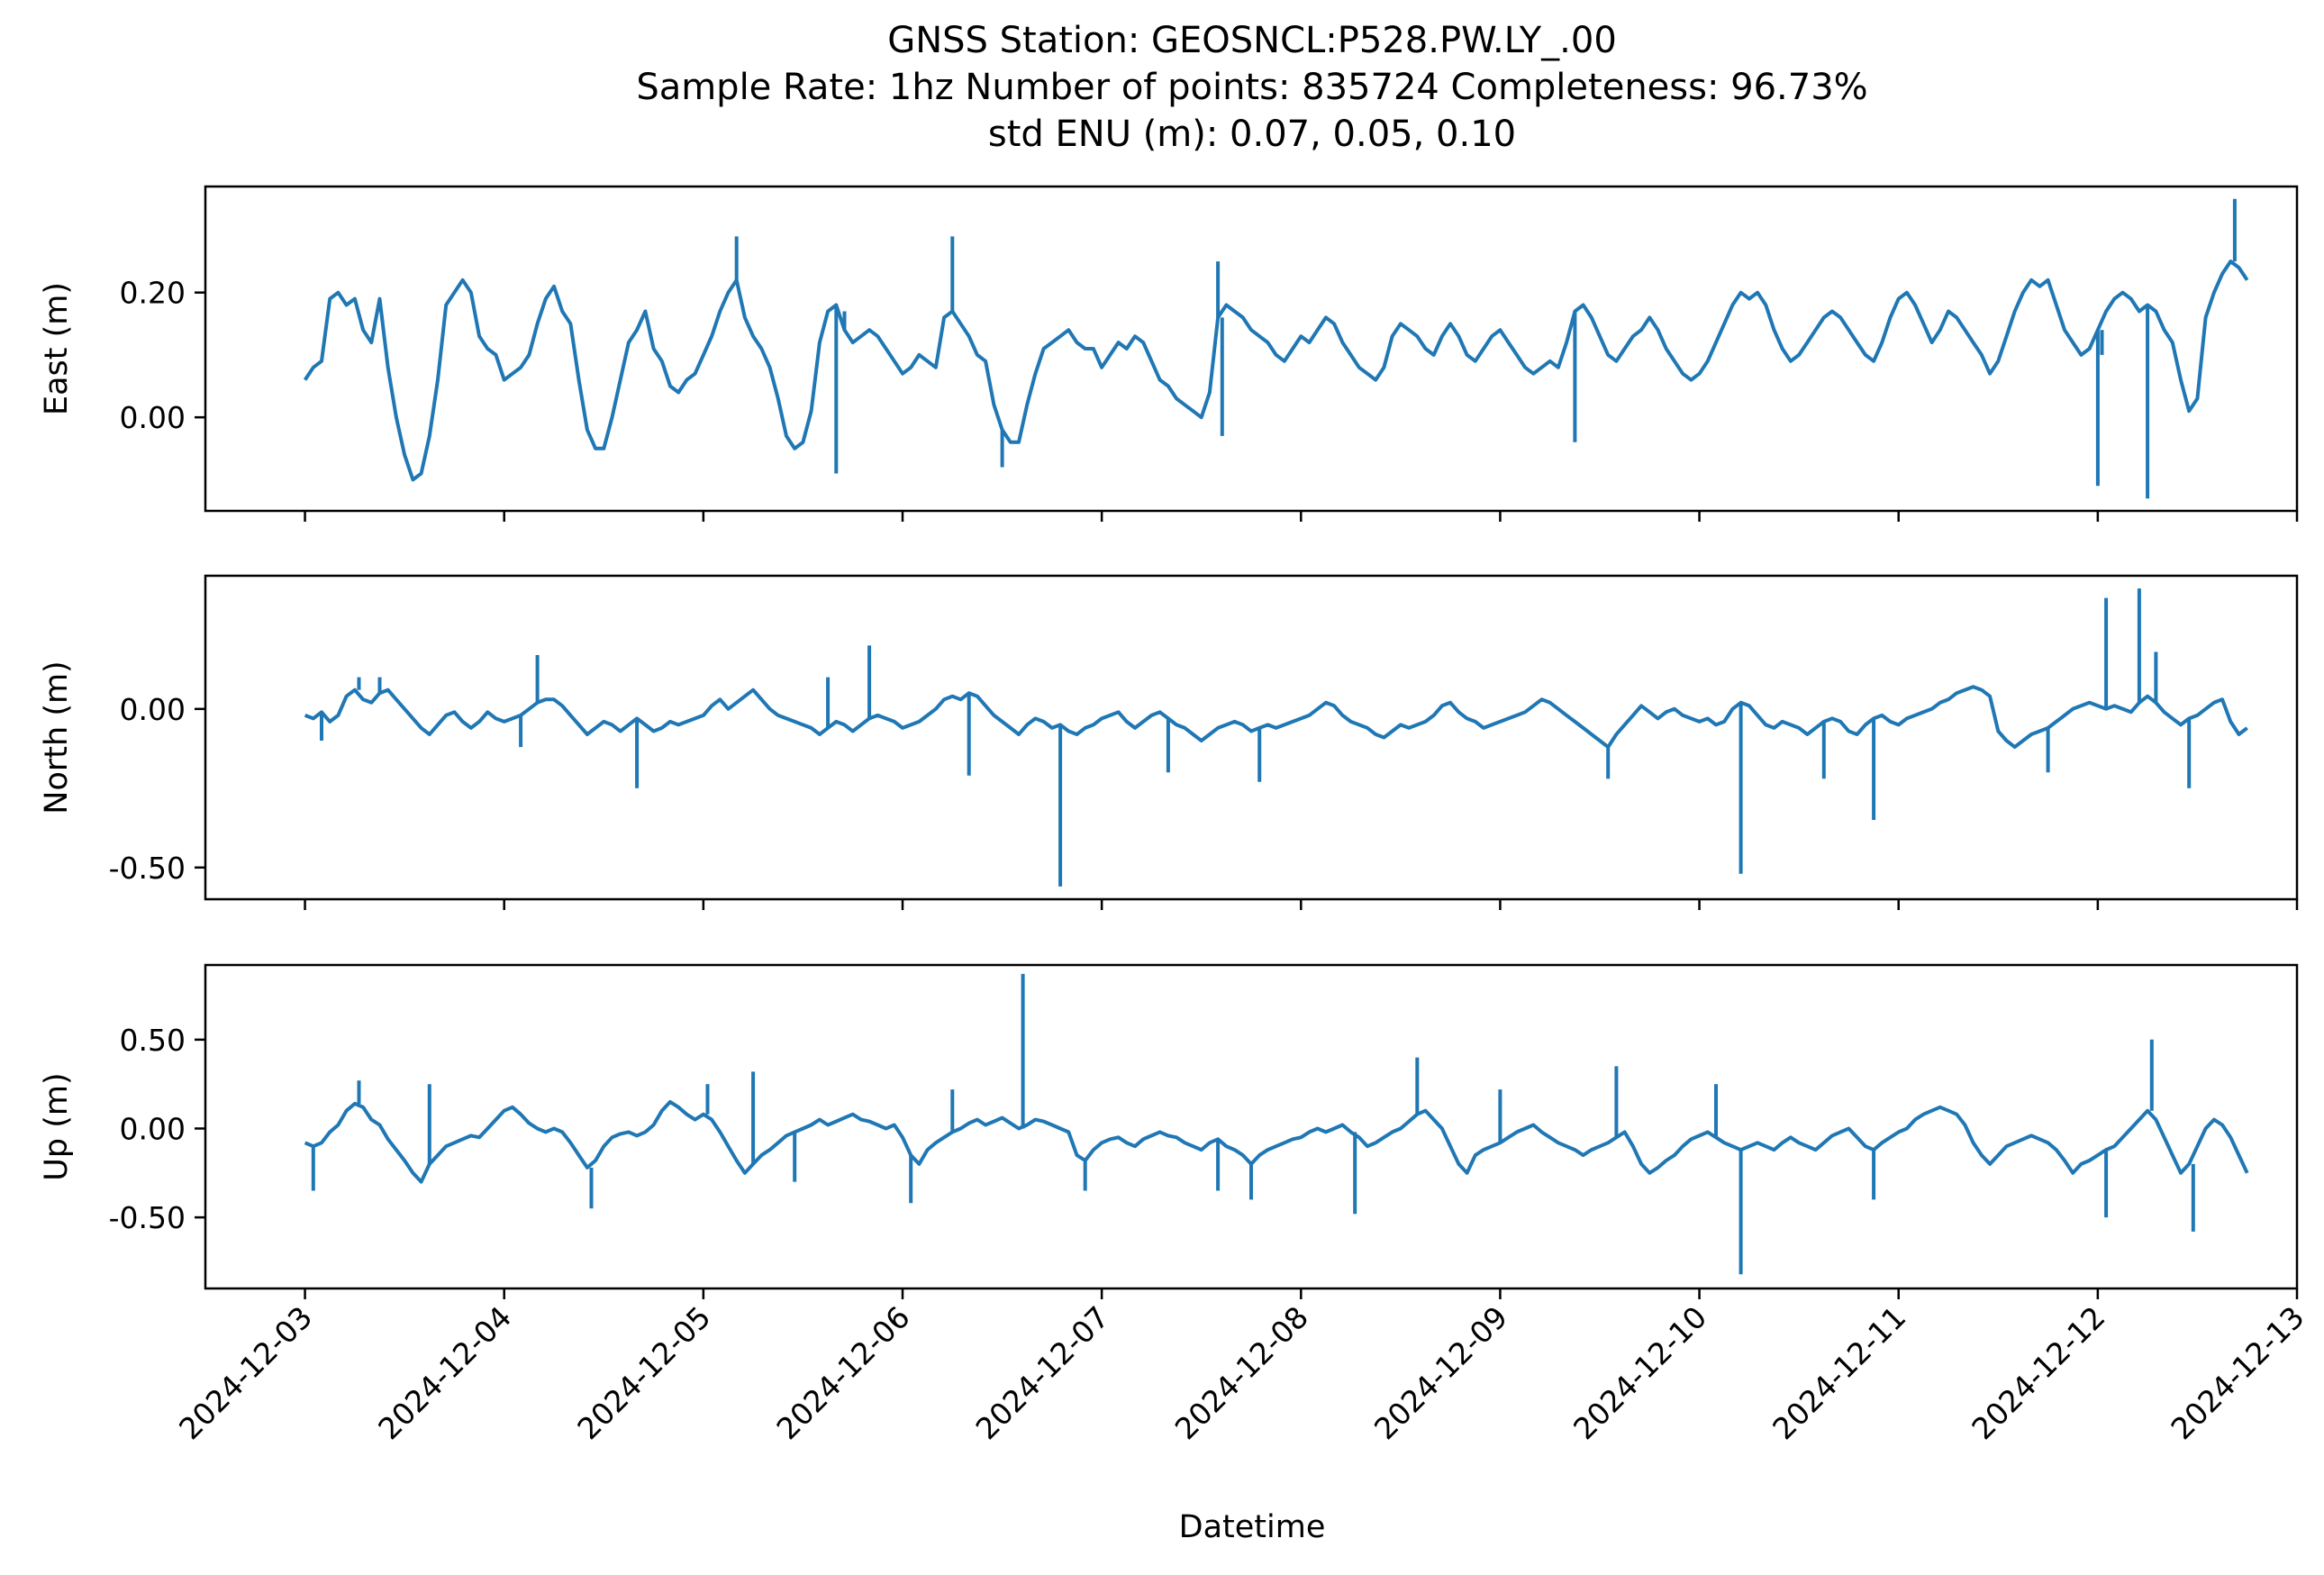  Describe the element at coordinates (57, 737) in the screenshot. I see `y-axis-label: North (m)` at that location.